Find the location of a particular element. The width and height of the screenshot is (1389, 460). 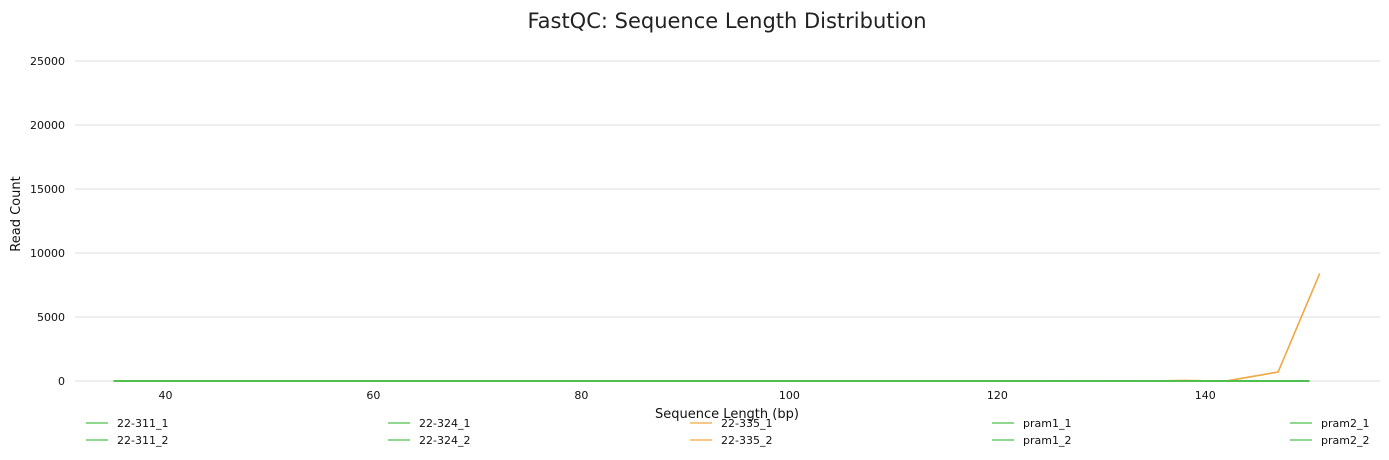

legend-entry: pram1_2 is located at coordinates (1047, 440).